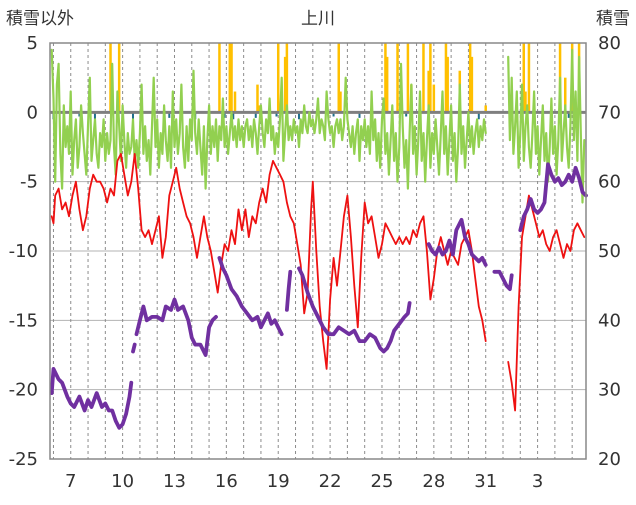 The image size is (636, 505). What do you see at coordinates (609, 390) in the screenshot?
I see `right-tick-label: 30` at bounding box center [609, 390].